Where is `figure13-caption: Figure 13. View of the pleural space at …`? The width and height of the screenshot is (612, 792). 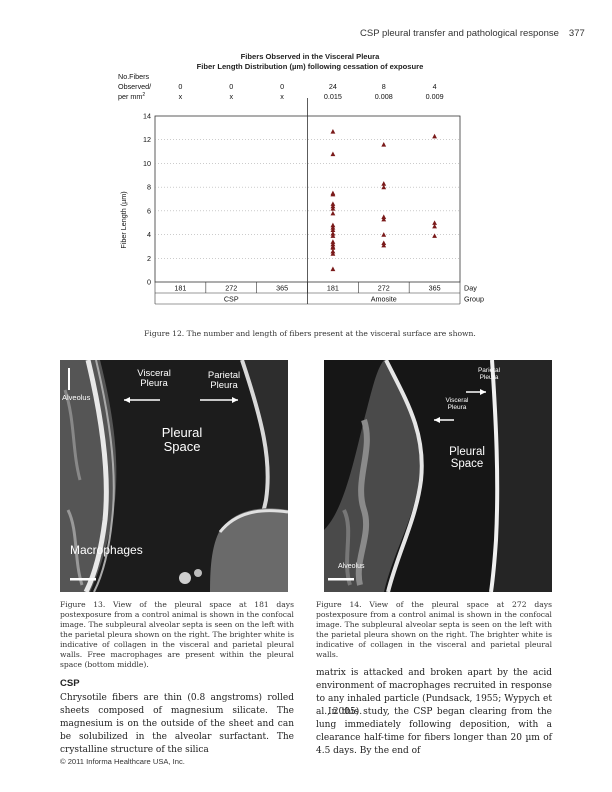 figure13-caption: Figure 13. View of the pleural space at … is located at coordinates (177, 634).